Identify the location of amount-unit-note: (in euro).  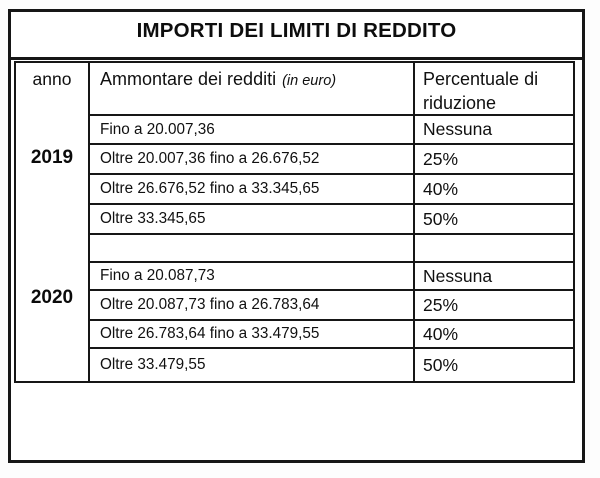
(309, 81).